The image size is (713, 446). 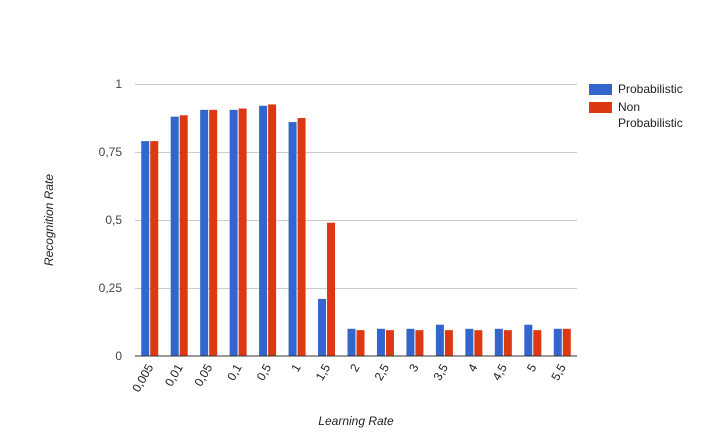 I want to click on y-tick-label: 0,25, so click(x=111, y=288).